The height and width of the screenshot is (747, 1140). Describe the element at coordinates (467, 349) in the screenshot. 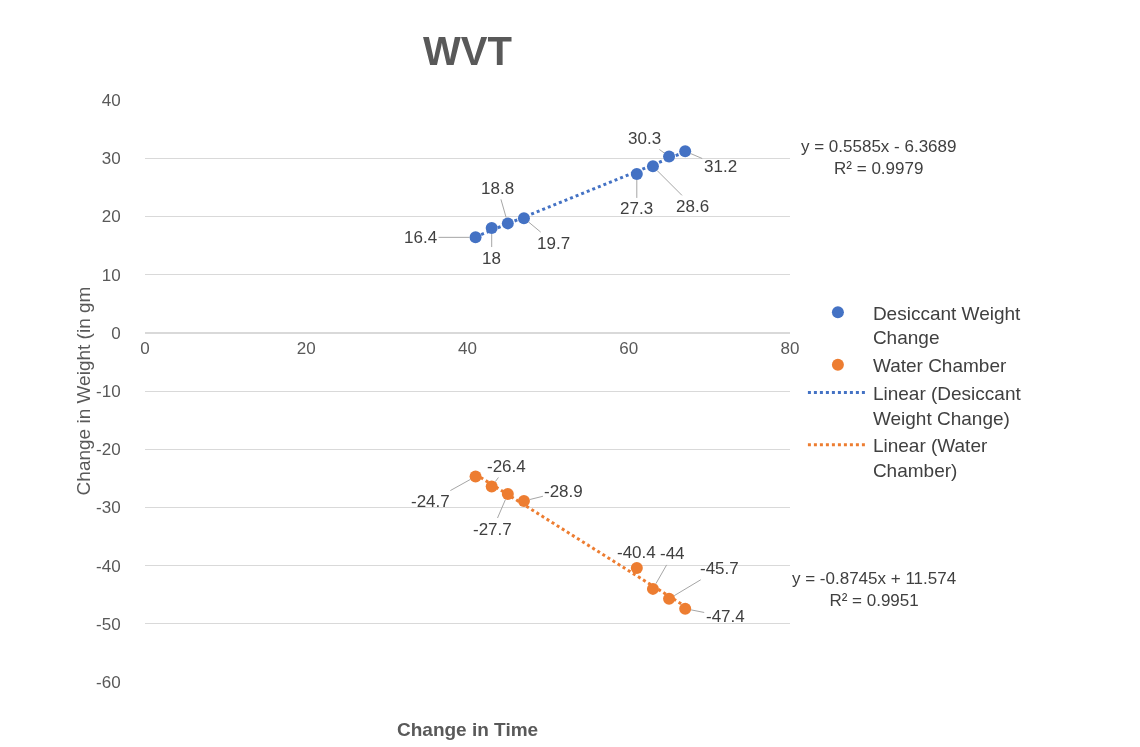

I see `x-tick-label: 40` at that location.